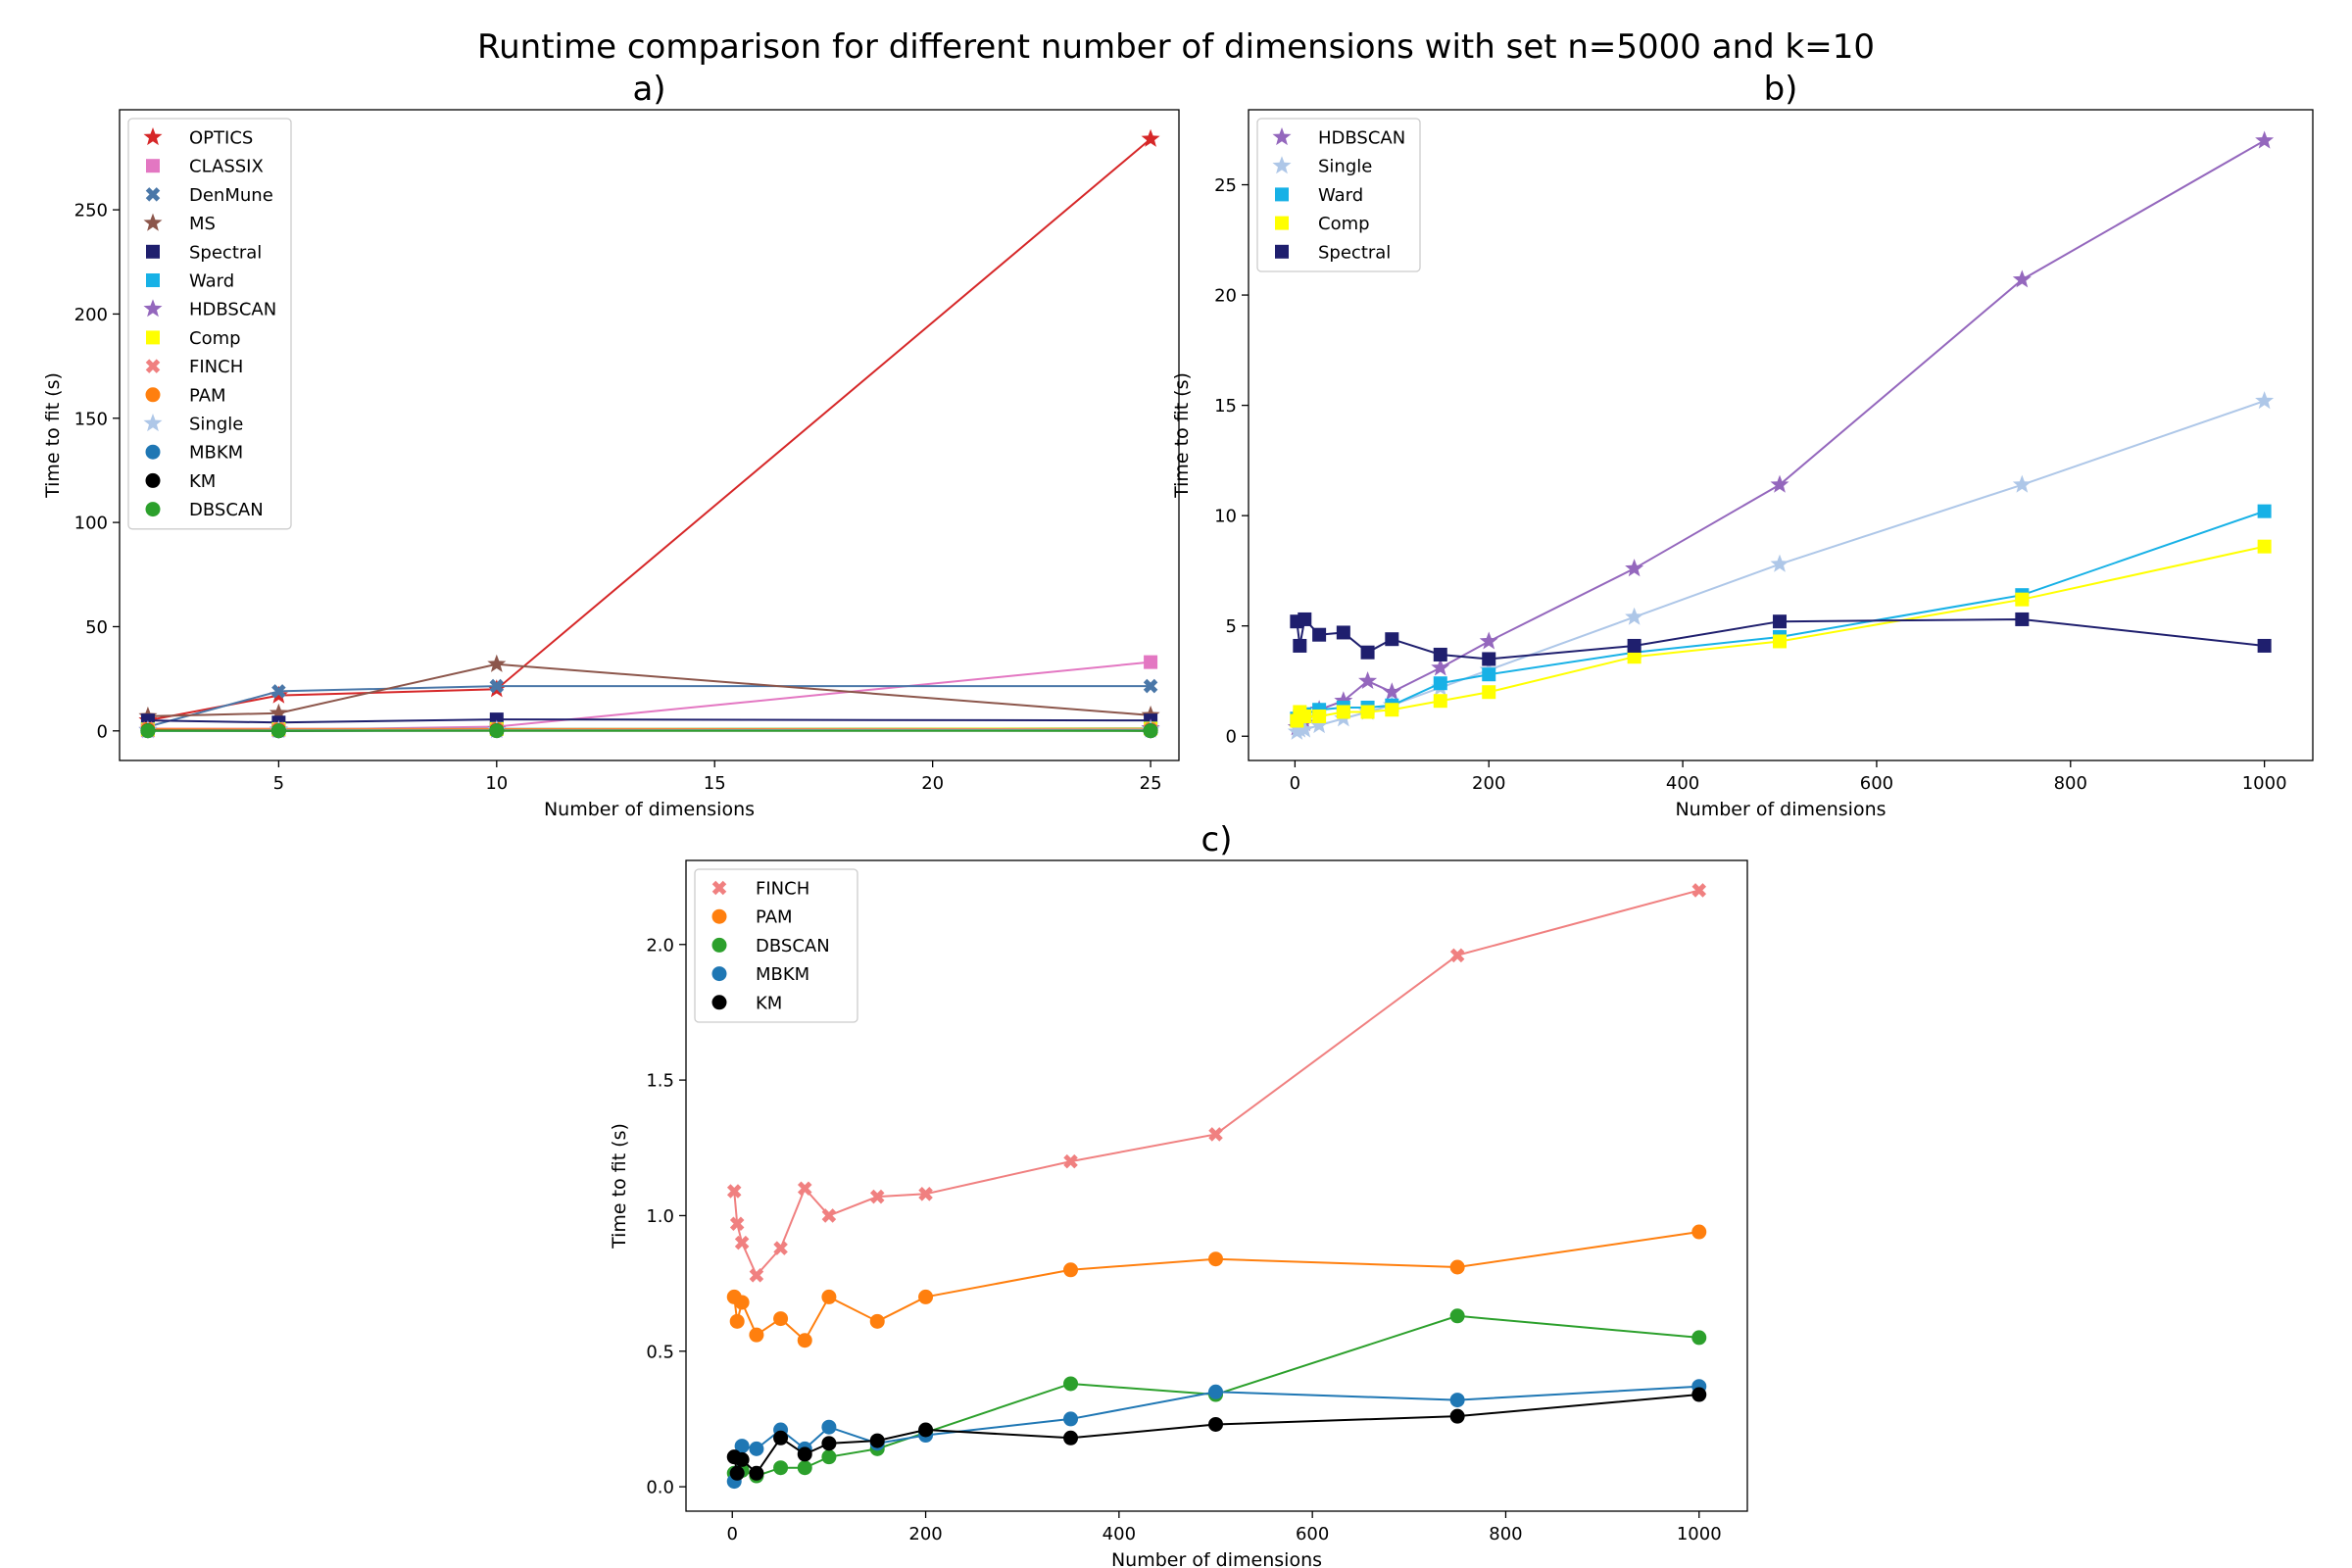  Describe the element at coordinates (231, 195) in the screenshot. I see `legend-label: DenMune` at that location.